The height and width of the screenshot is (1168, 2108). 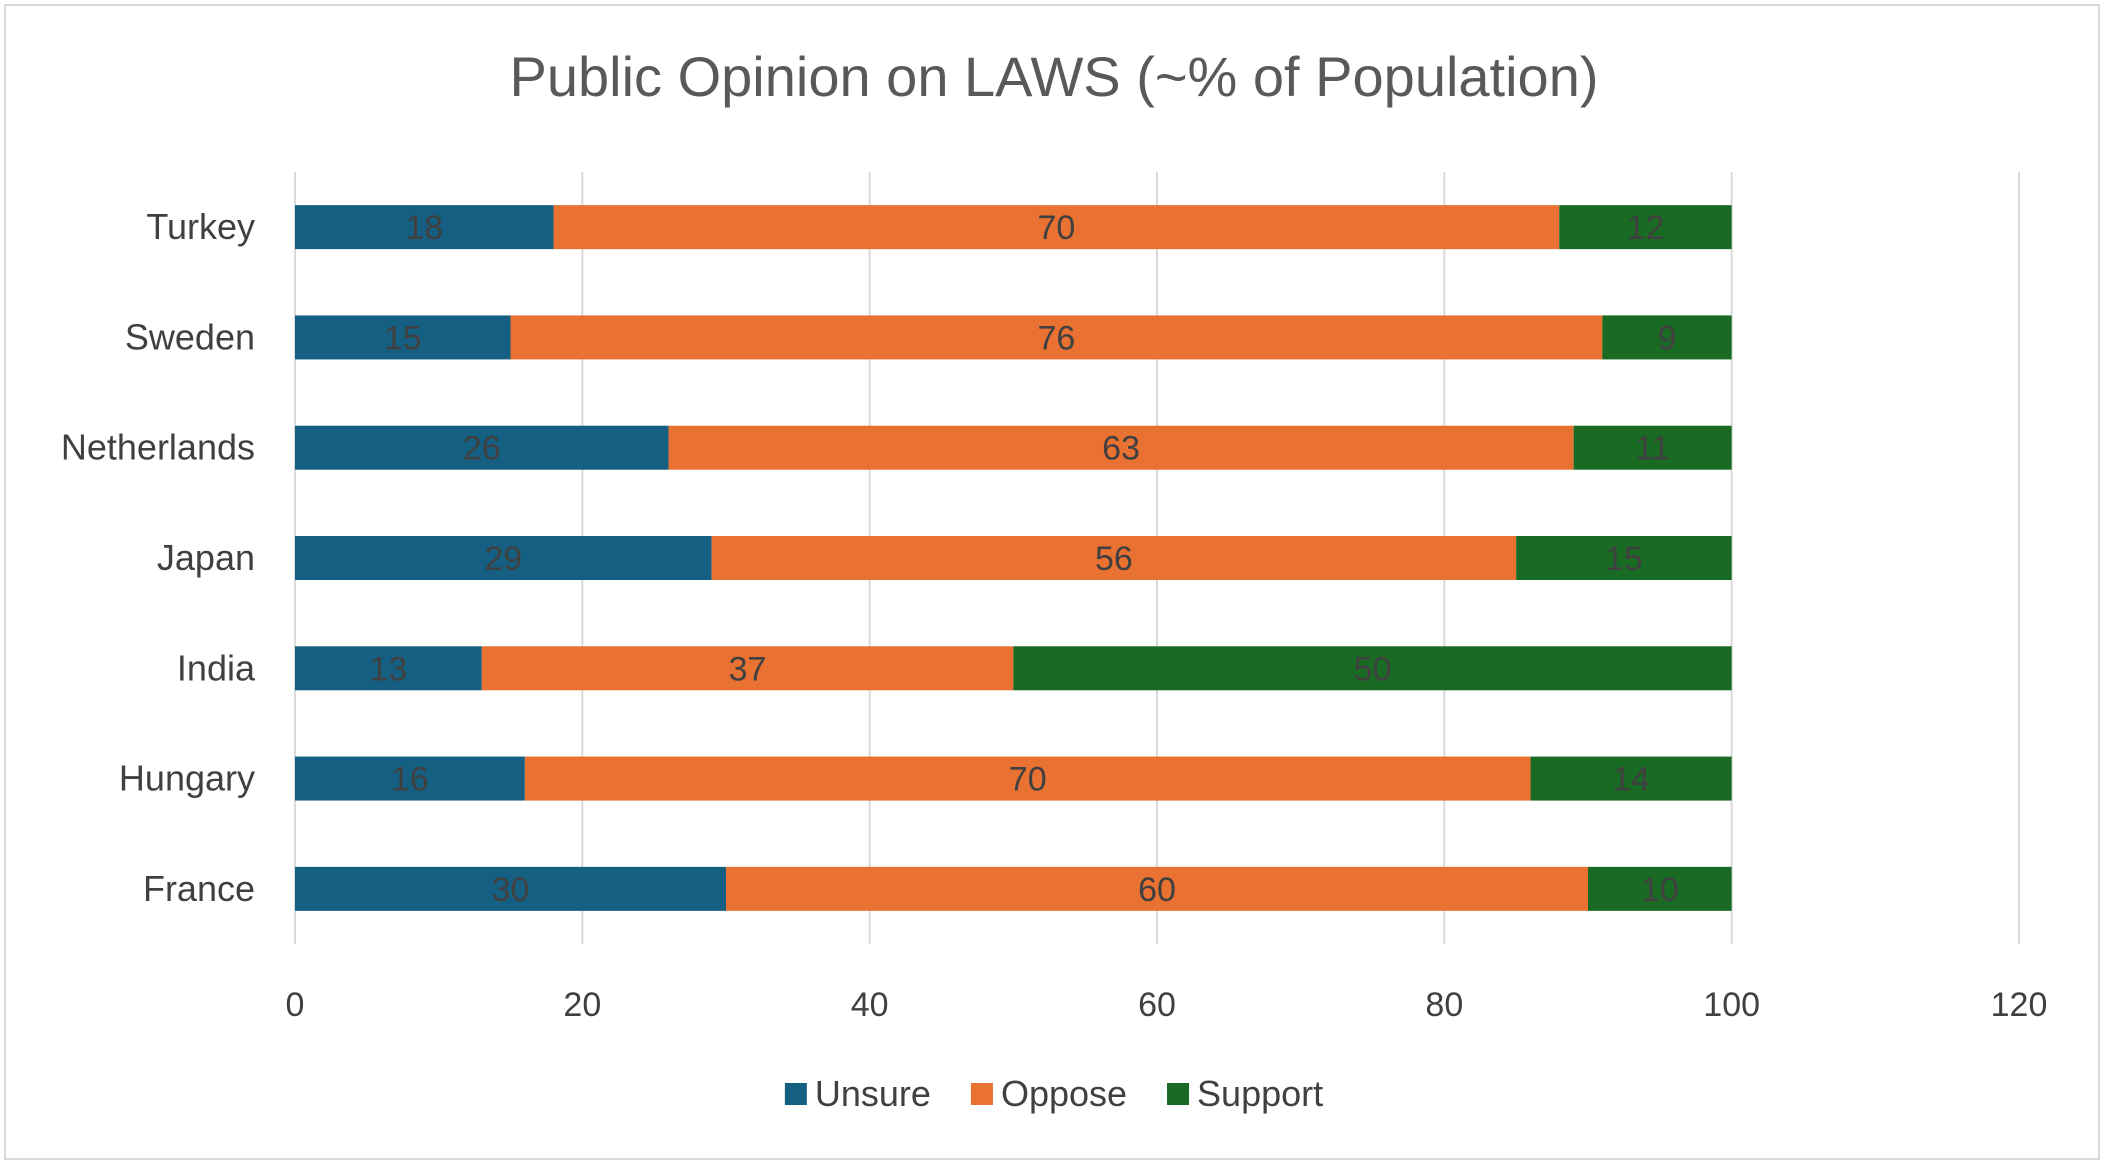 I want to click on bar-unsure-france, so click(x=510, y=888).